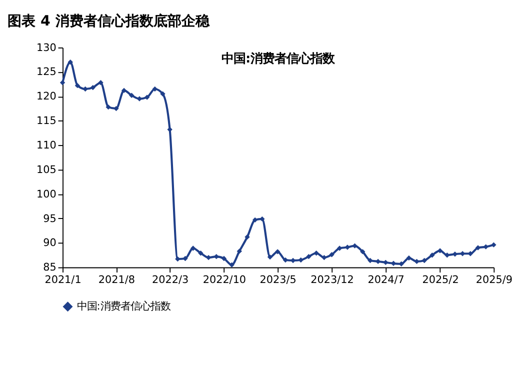  Describe the element at coordinates (63, 280) in the screenshot. I see `x-tick-label: 2021/1` at that location.